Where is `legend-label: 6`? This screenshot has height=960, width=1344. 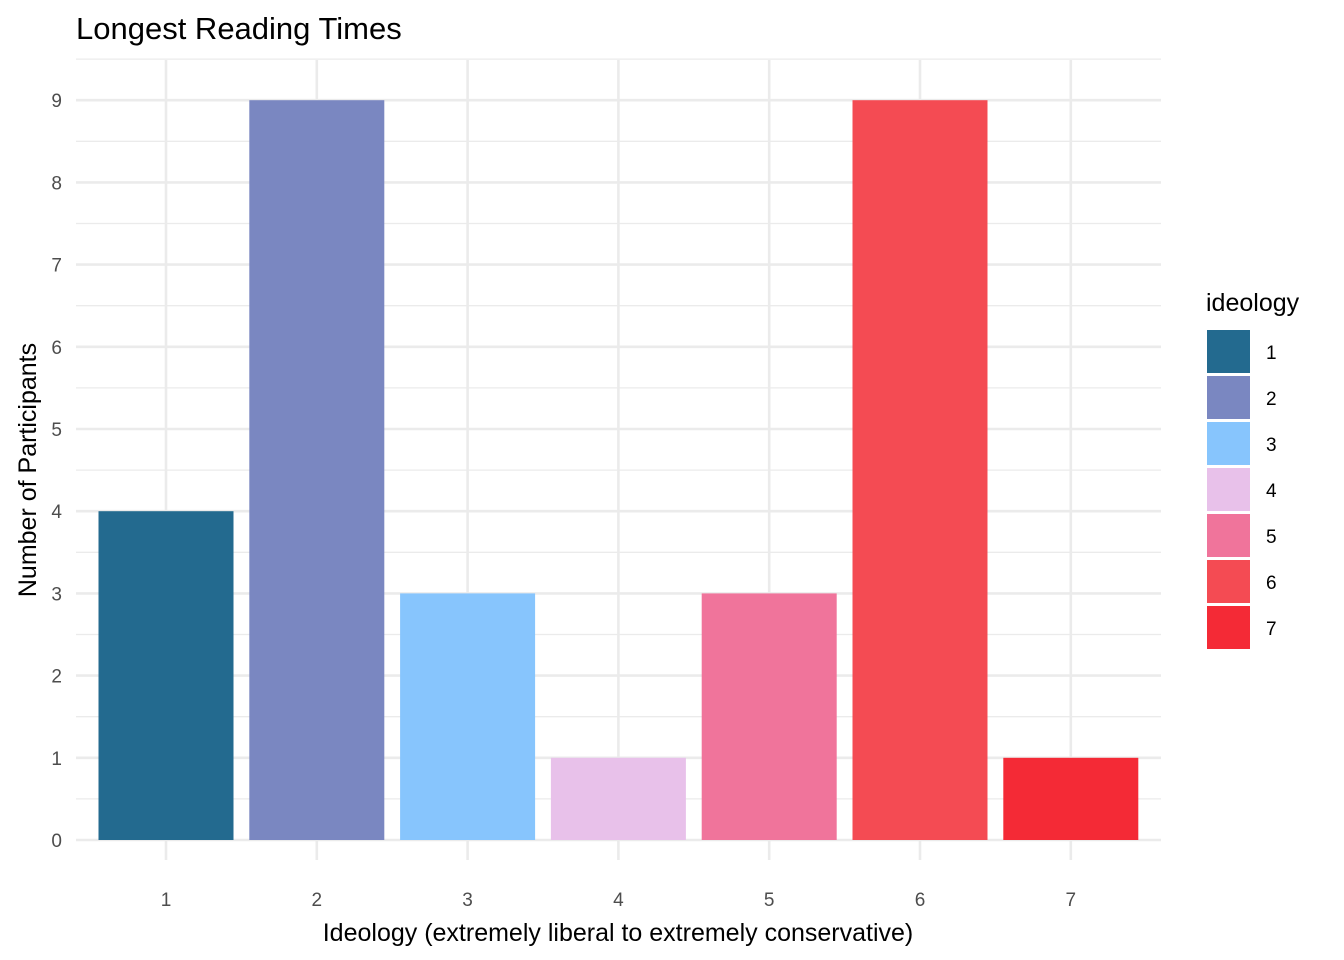
legend-label: 6 is located at coordinates (1271, 583).